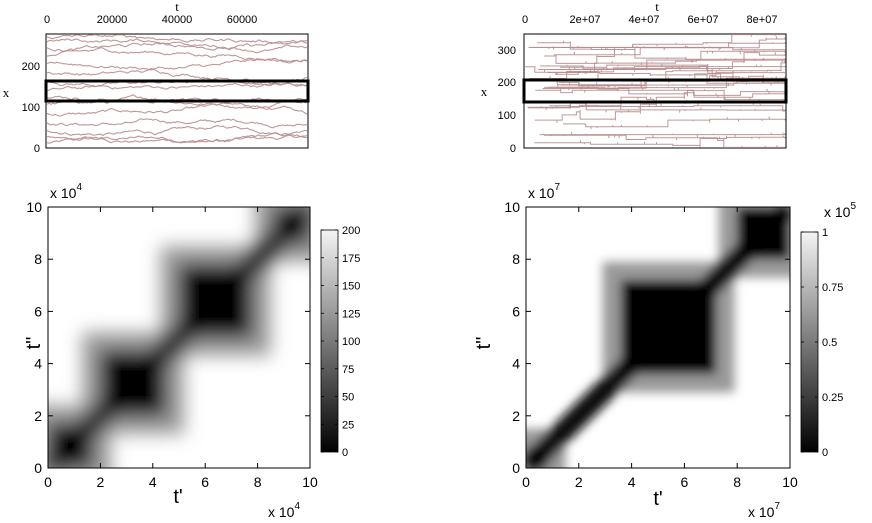 The width and height of the screenshot is (872, 523). I want to click on heatmap-right-colorbar-scale: x 105, so click(840, 210).